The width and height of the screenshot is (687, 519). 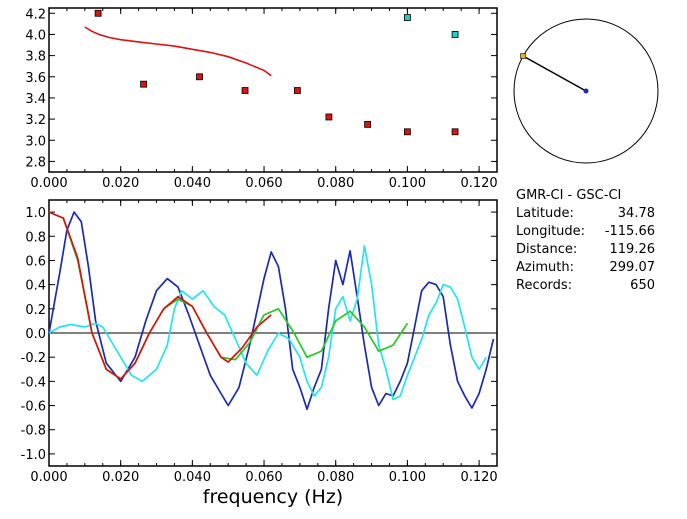 I want to click on bottom-y-tick-label: -1.0, so click(x=33, y=455).